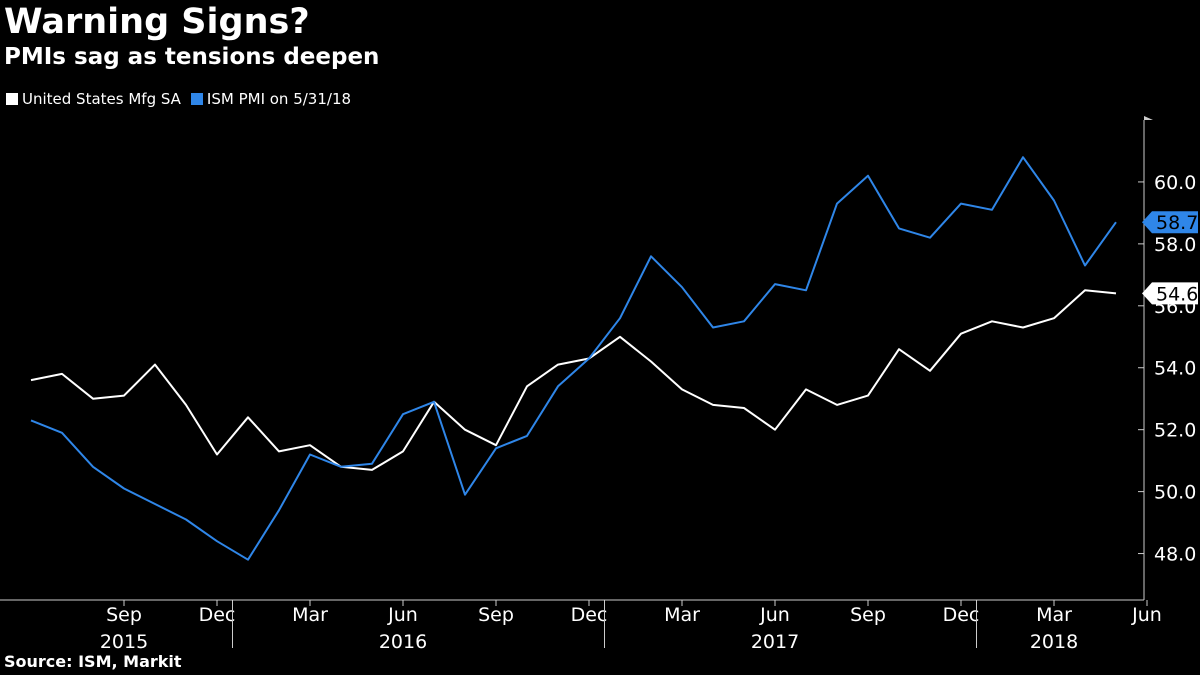 This screenshot has height=675, width=1200. Describe the element at coordinates (1177, 294) in the screenshot. I see `last-value-label-us-mfg: 54.6` at that location.